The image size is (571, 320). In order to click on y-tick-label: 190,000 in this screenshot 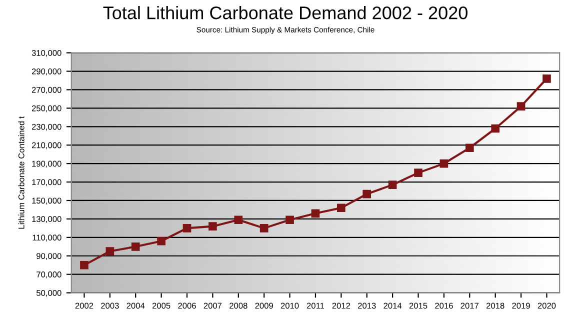, I will do `click(47, 164)`.